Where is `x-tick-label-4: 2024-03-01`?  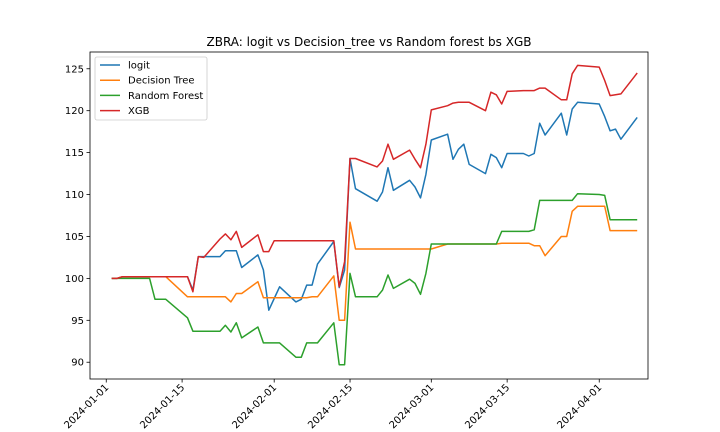
x-tick-label-4: 2024-03-01 is located at coordinates (412, 406).